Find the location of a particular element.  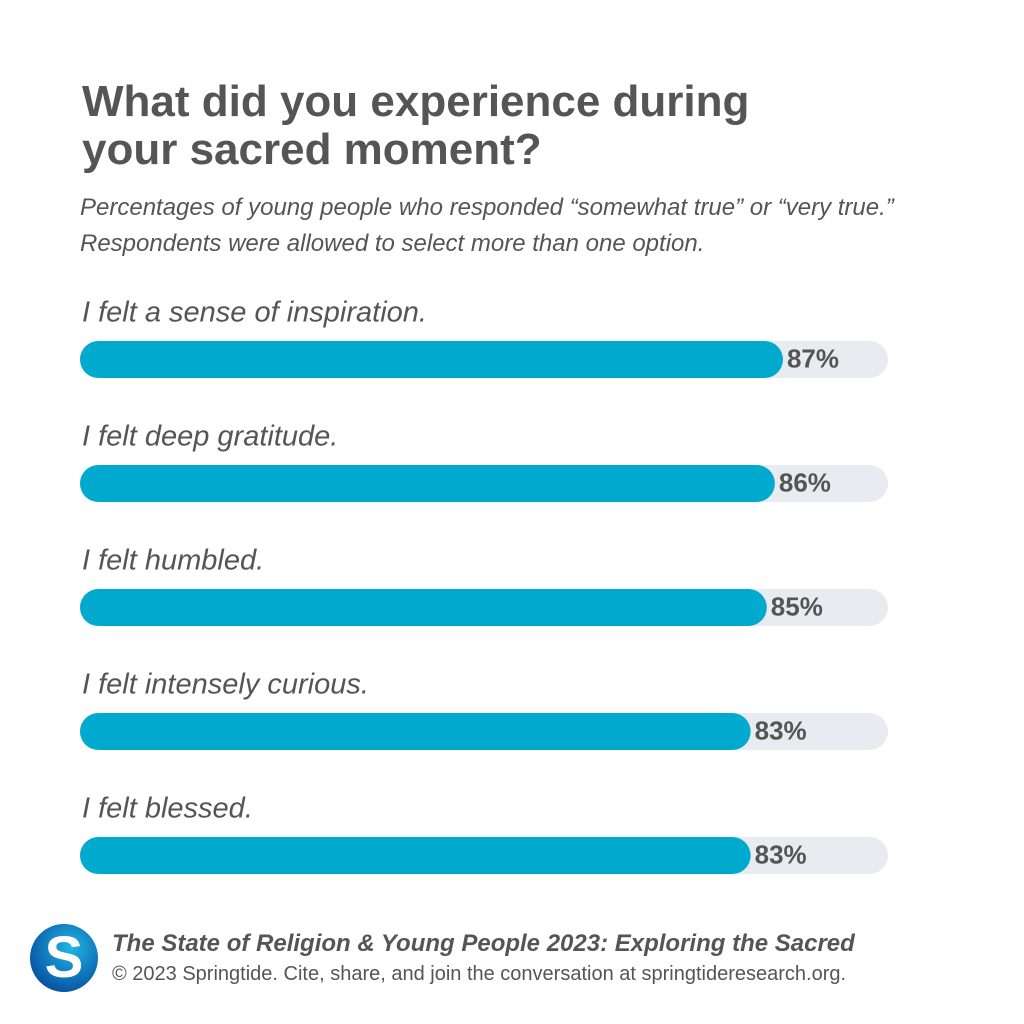

value-label: 87% is located at coordinates (813, 358).